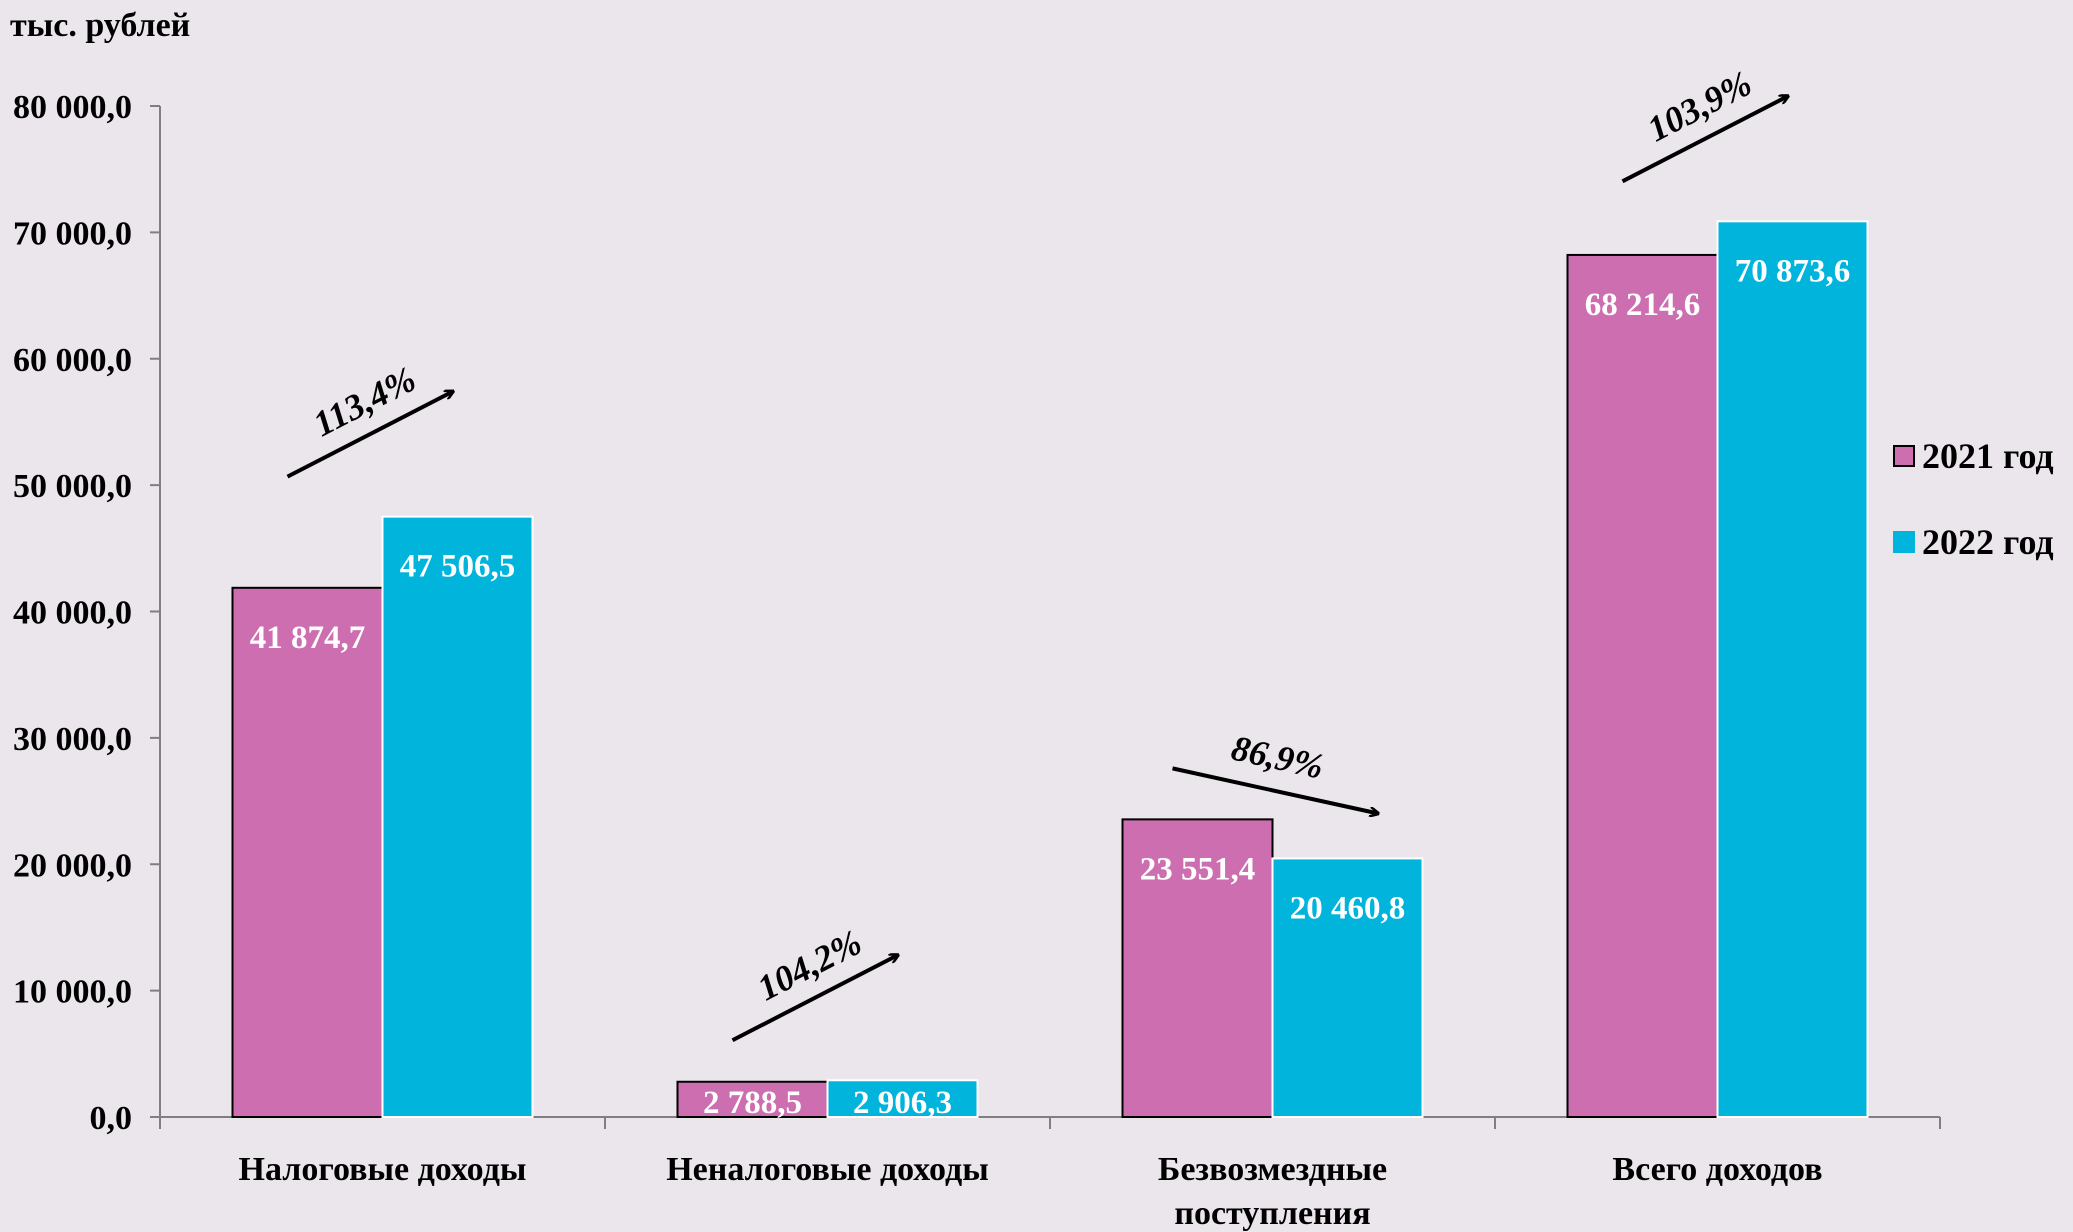 The image size is (2073, 1232). What do you see at coordinates (1277, 757) in the screenshot?
I see `growth-percent-label: 86,9%` at bounding box center [1277, 757].